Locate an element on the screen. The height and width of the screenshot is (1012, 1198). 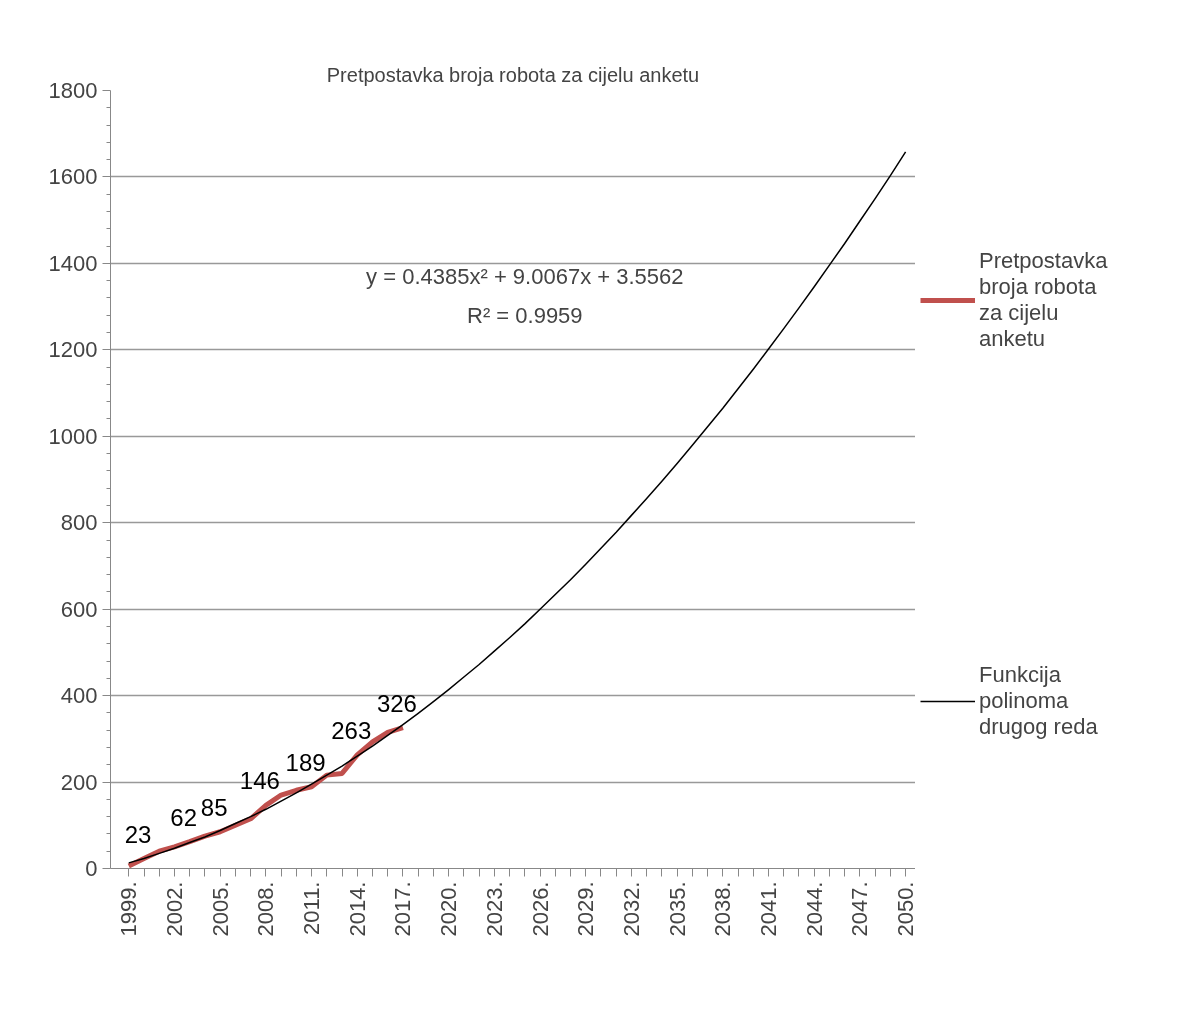
y-tick-label: 800 is located at coordinates (79, 523).